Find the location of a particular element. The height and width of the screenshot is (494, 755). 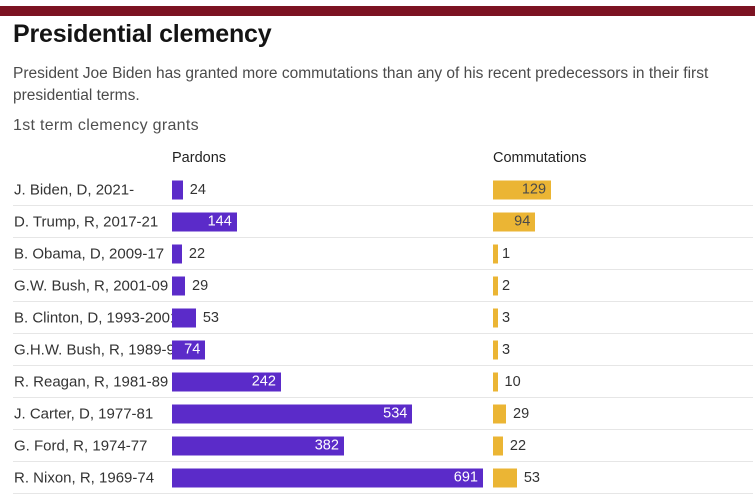

chart-row: J. Biden, D, 2021- 24 129 is located at coordinates (383, 190).